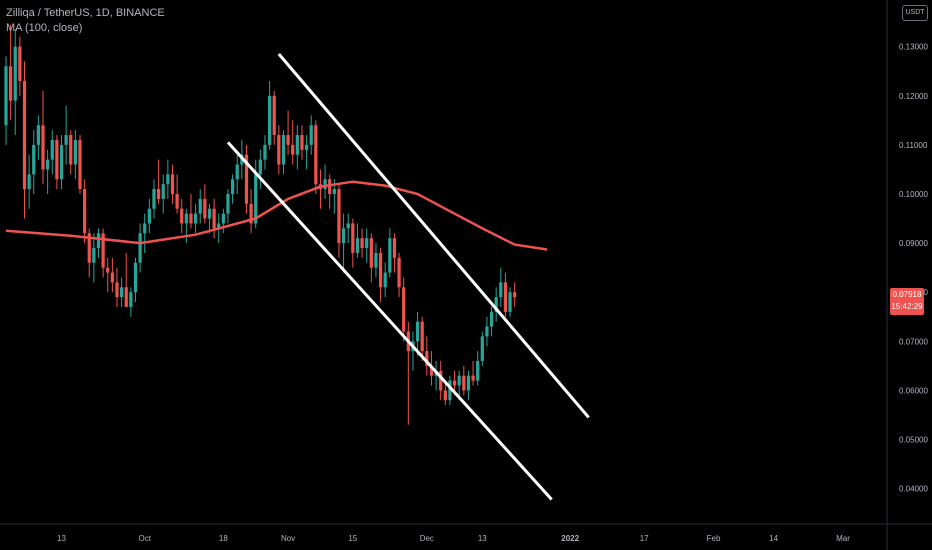 The image size is (932, 550). I want to click on symbol-title: Zilliqa / TetherUS, 1D, BINANCE, so click(85, 13).